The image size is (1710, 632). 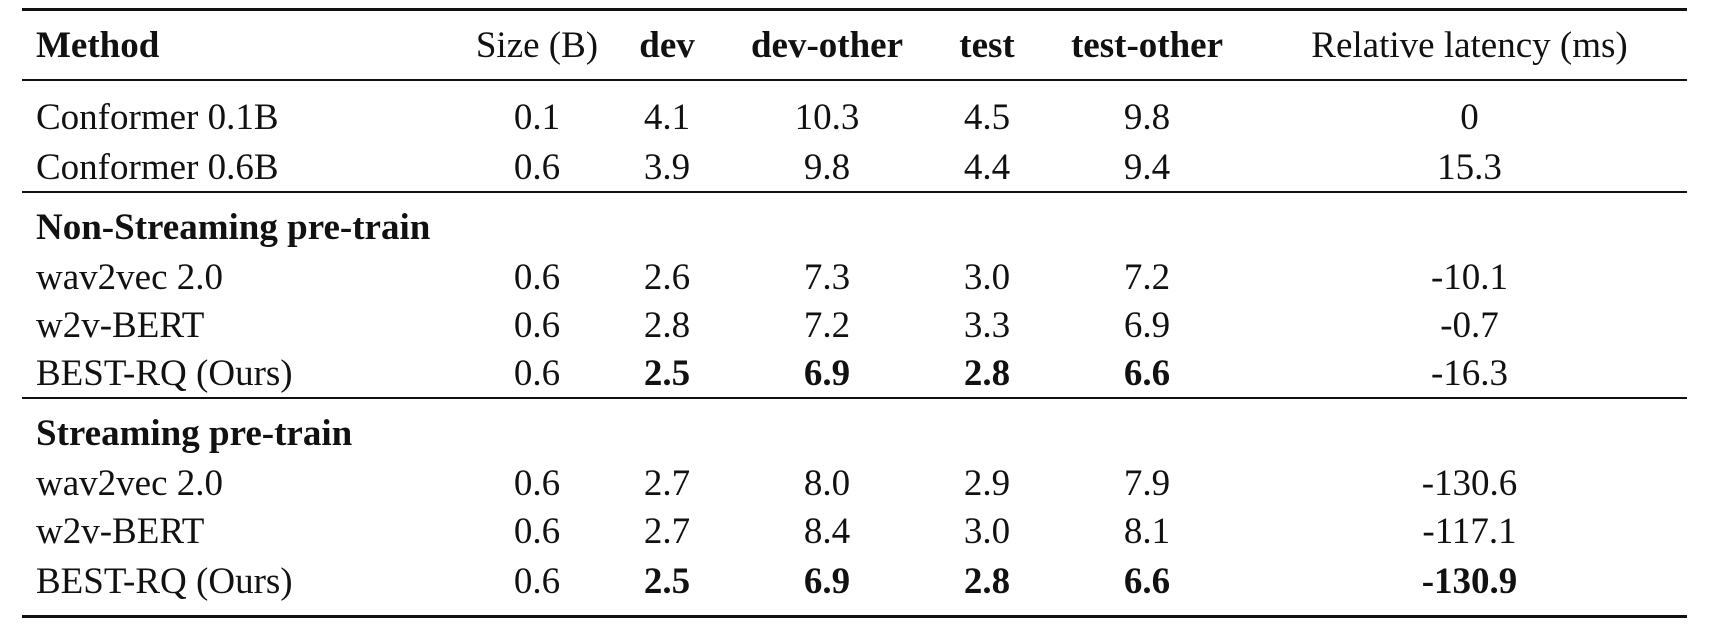 I want to click on table-row: wav2vec 2.0 0.6 2.6 7.3 3.0 7.2 -10.1, so click(x=854, y=277).